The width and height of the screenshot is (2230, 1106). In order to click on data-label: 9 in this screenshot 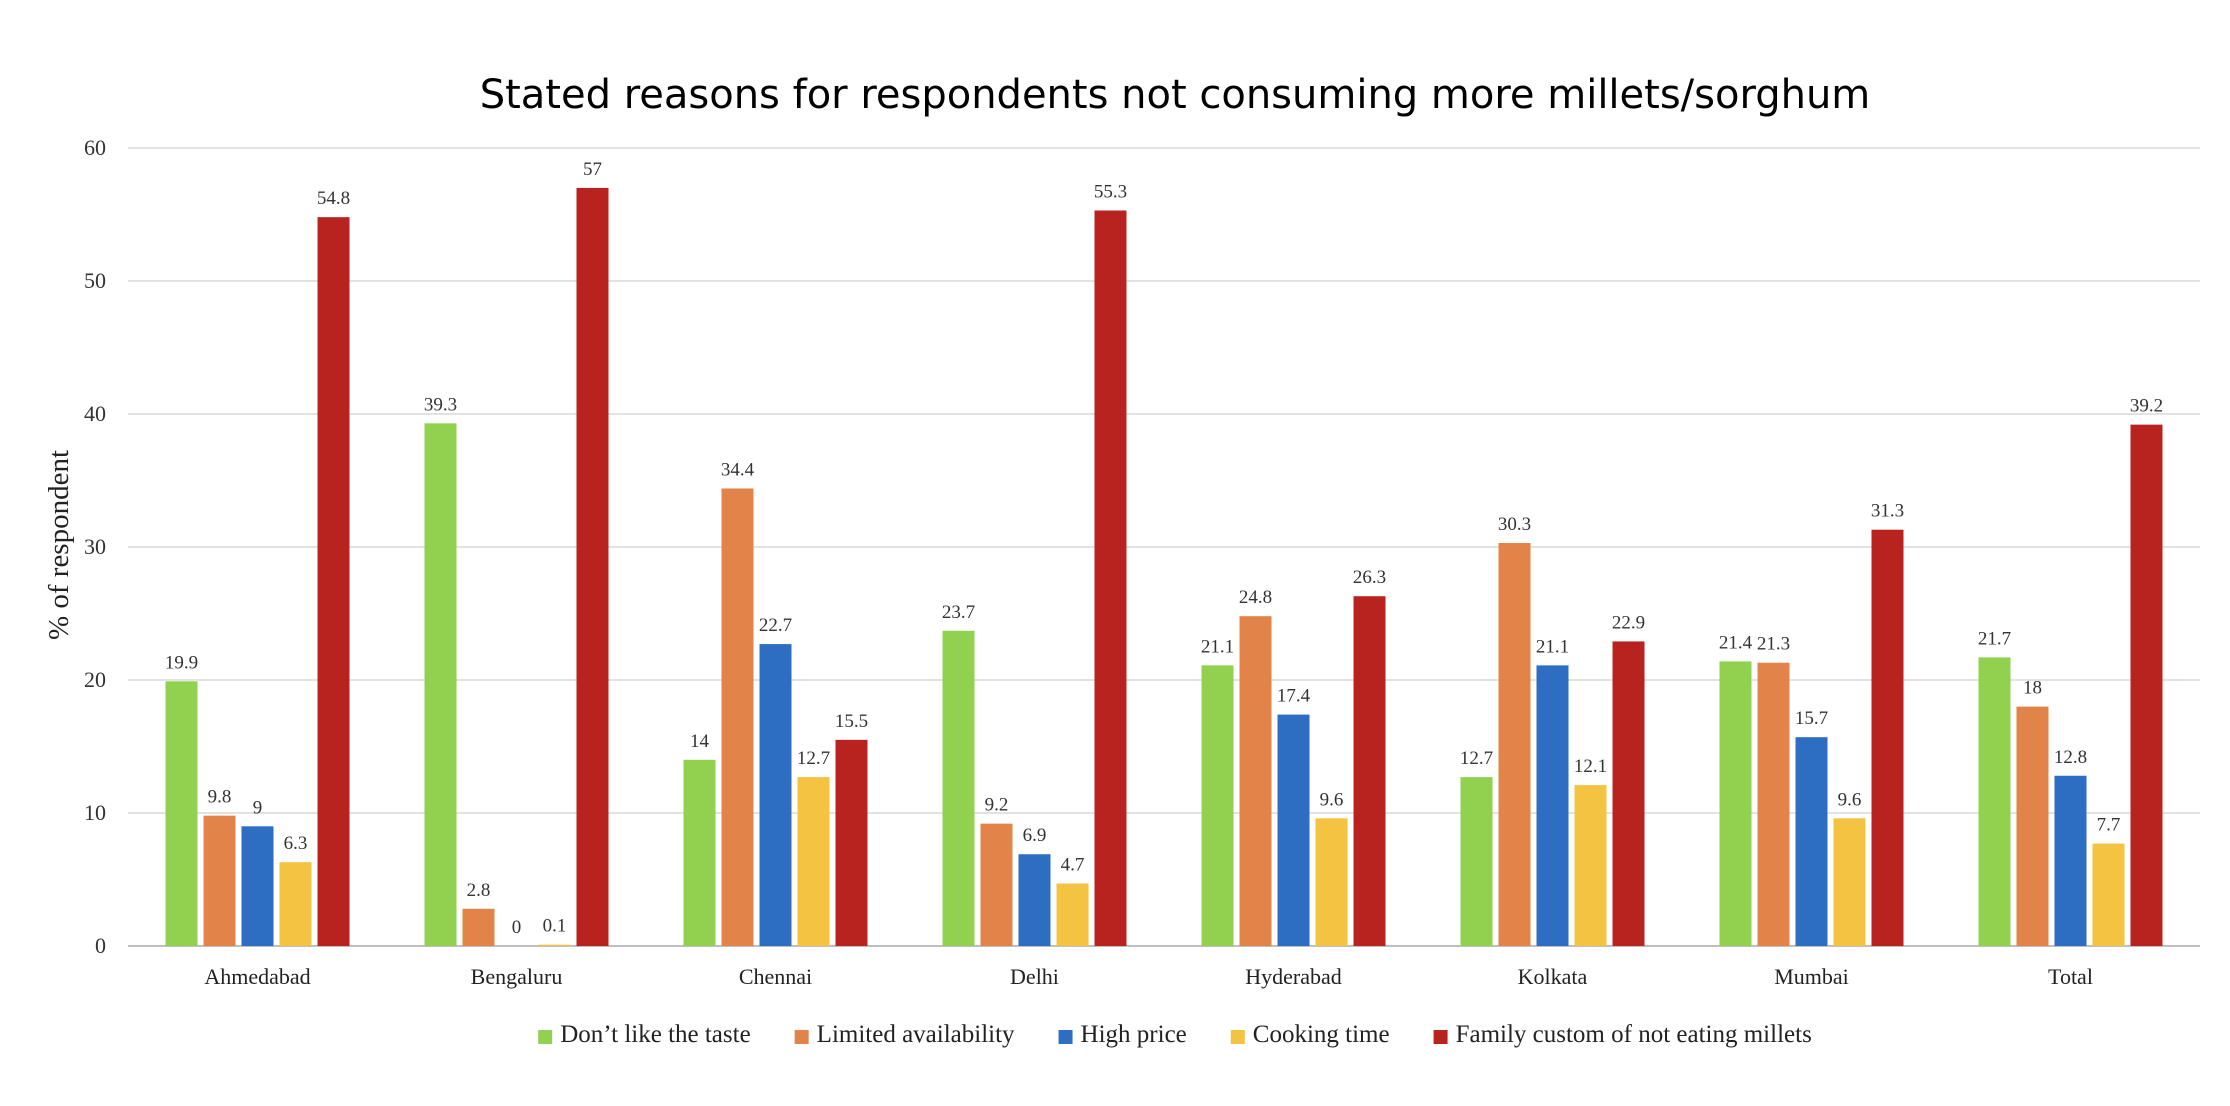, I will do `click(258, 807)`.